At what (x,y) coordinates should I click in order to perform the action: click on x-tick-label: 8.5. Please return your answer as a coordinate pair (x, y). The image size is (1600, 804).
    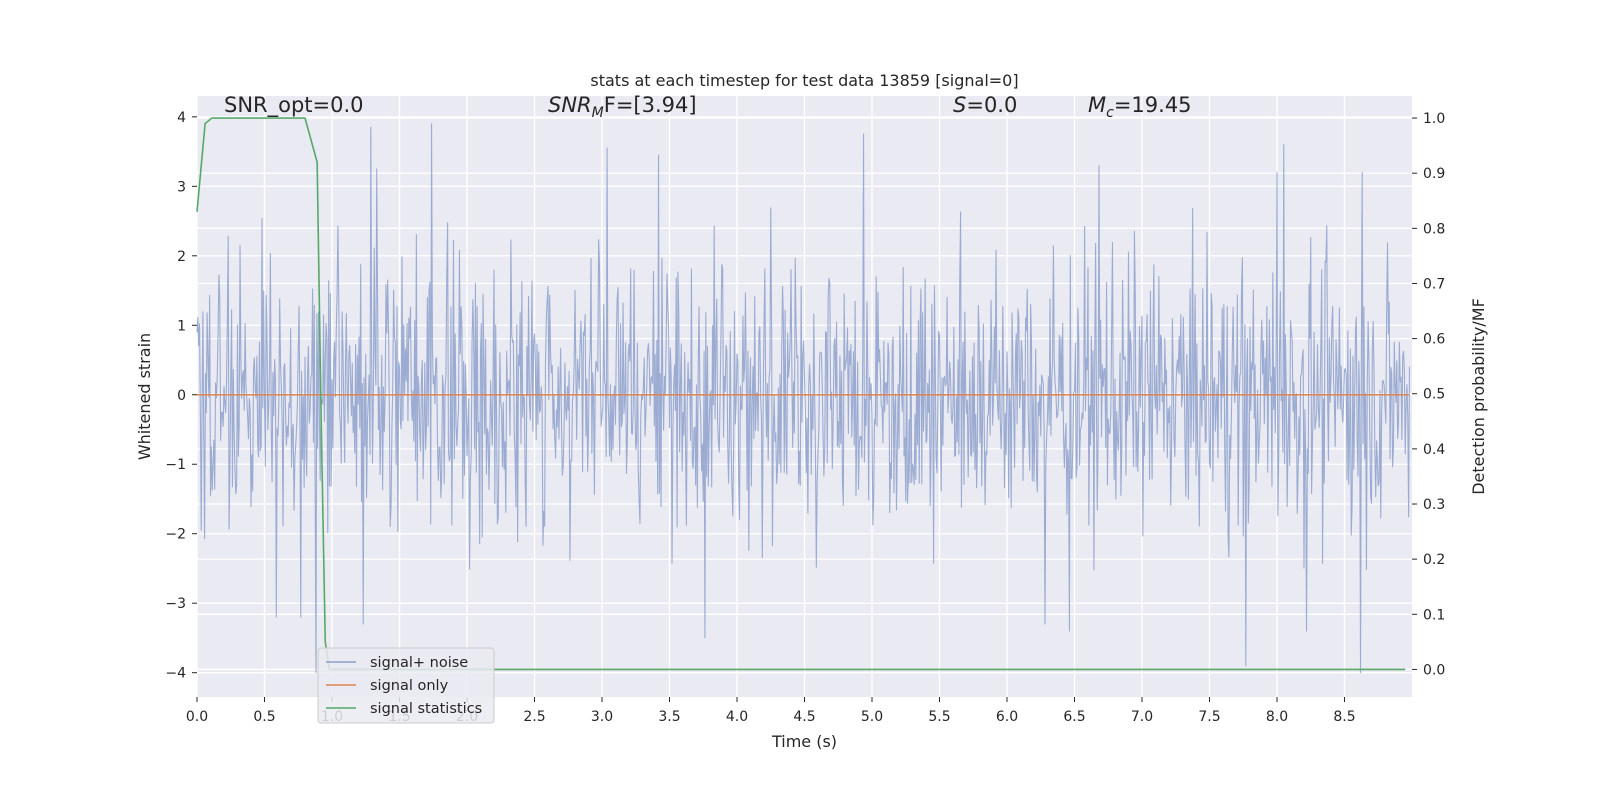
    Looking at the image, I should click on (1344, 717).